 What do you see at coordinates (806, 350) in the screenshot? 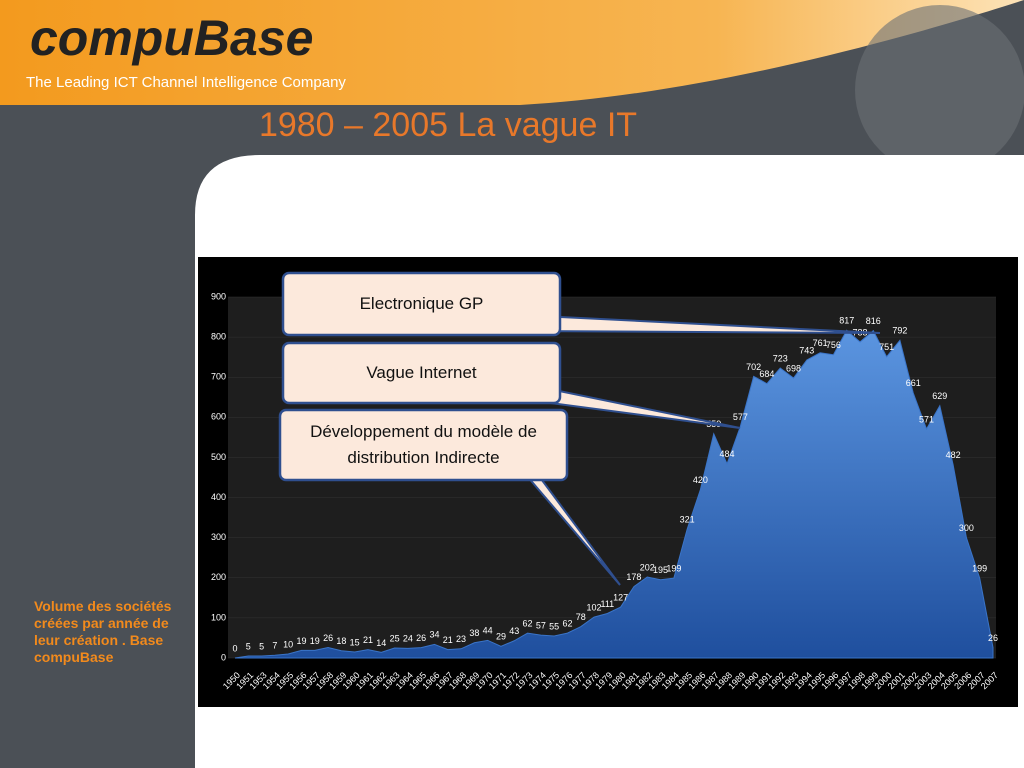
I see `data-label: 743` at bounding box center [806, 350].